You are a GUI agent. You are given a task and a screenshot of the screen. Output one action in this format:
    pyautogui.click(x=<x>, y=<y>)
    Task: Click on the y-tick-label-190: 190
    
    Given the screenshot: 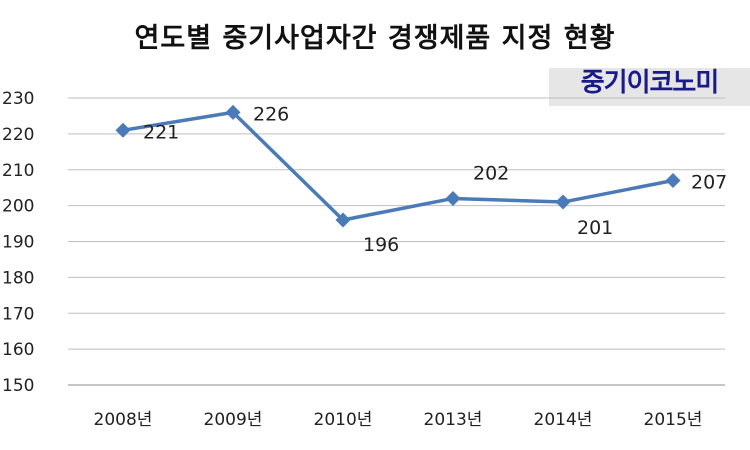 What is the action you would take?
    pyautogui.click(x=18, y=243)
    